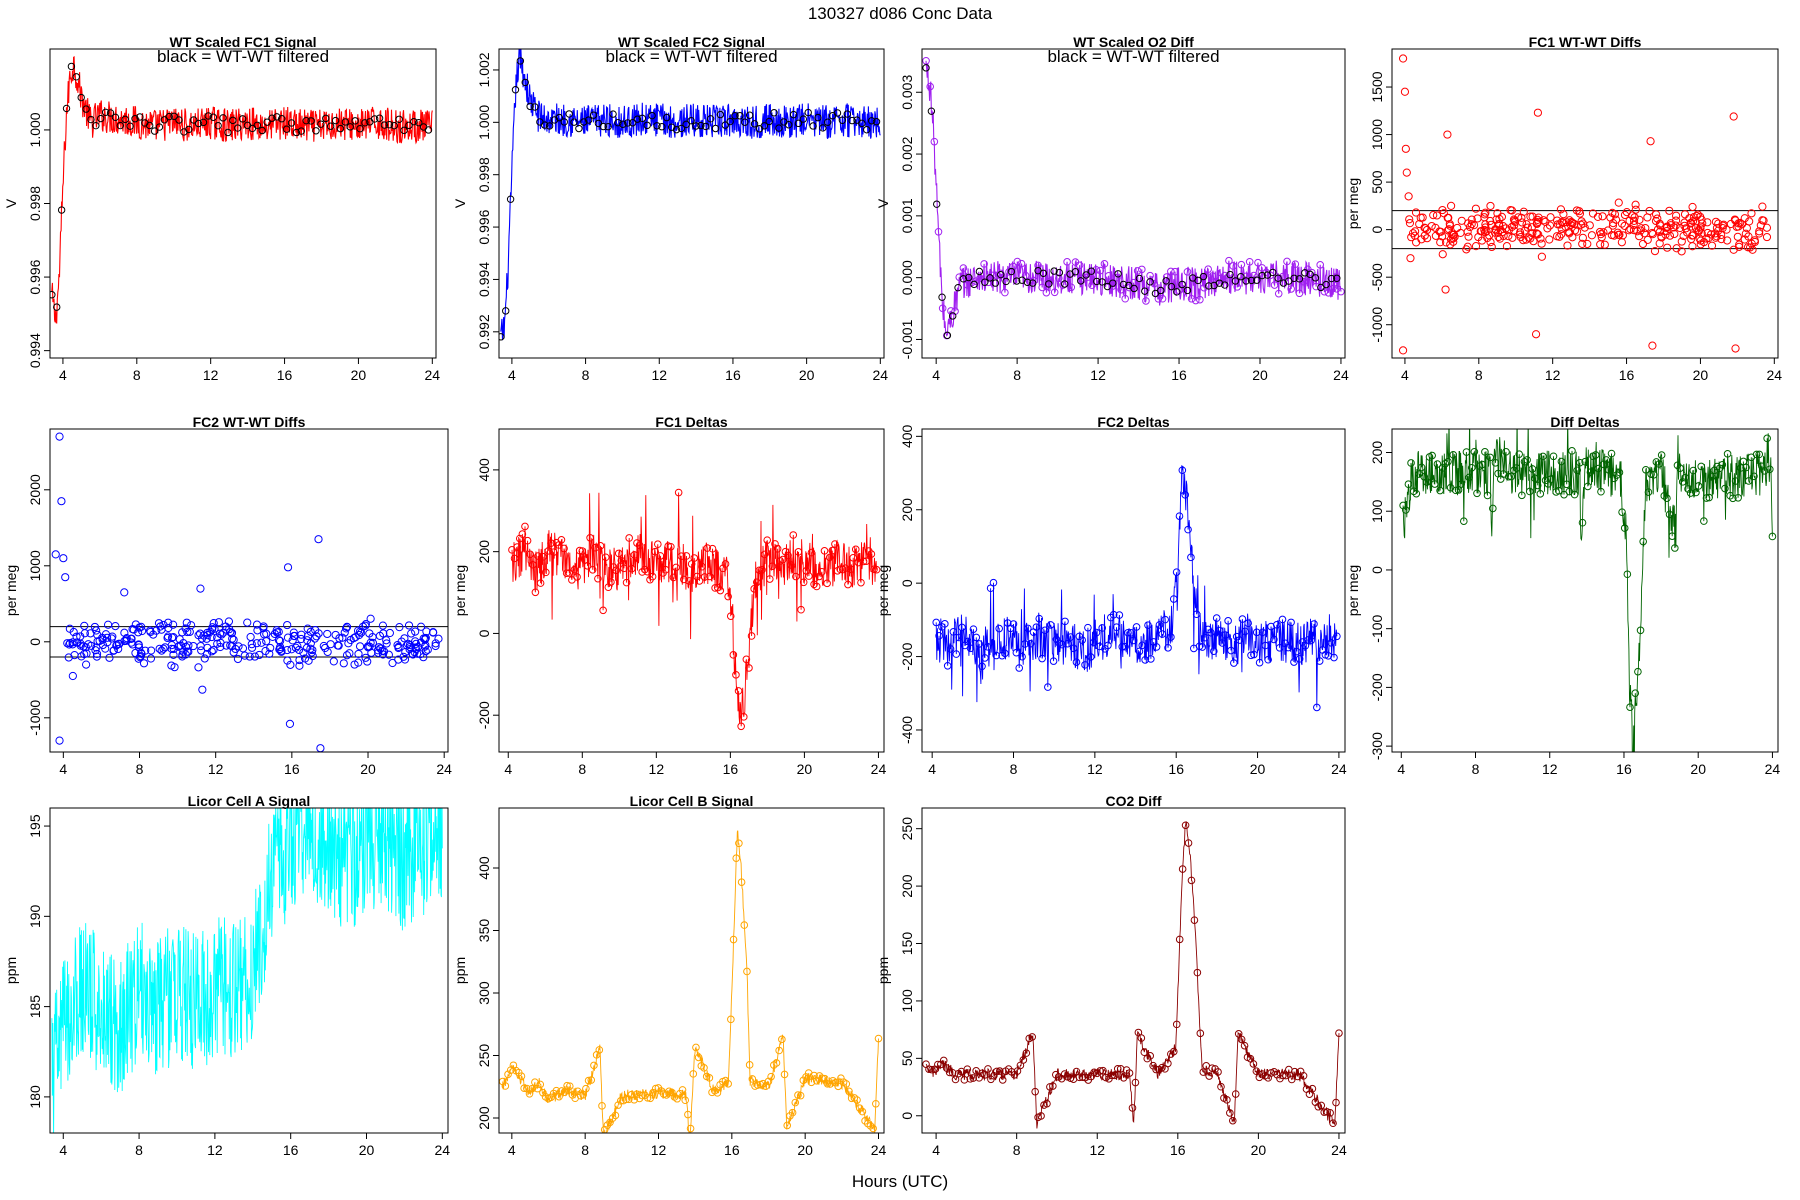 This screenshot has width=1800, height=1200. I want to click on y-tick-label: 350, so click(484, 931).